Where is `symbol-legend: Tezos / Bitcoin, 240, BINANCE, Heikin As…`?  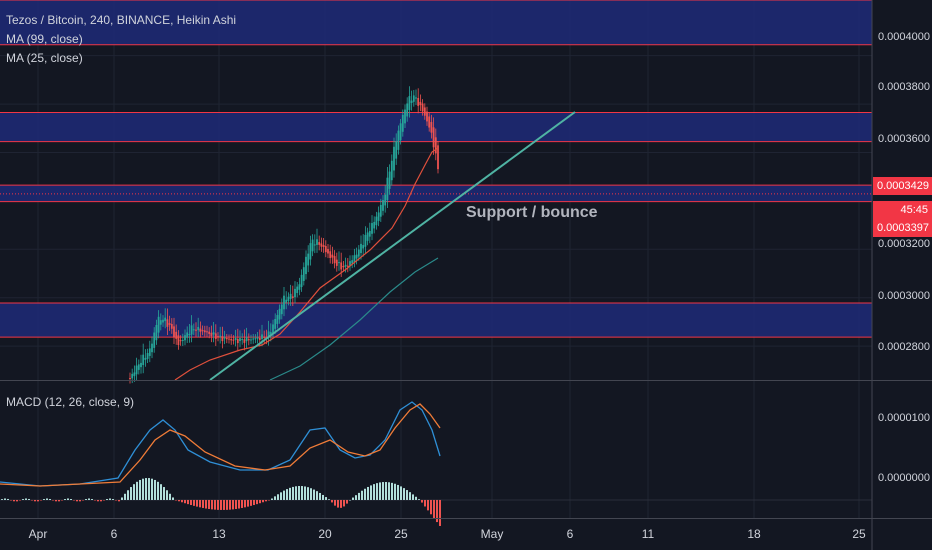
symbol-legend: Tezos / Bitcoin, 240, BINANCE, Heikin As… is located at coordinates (121, 20).